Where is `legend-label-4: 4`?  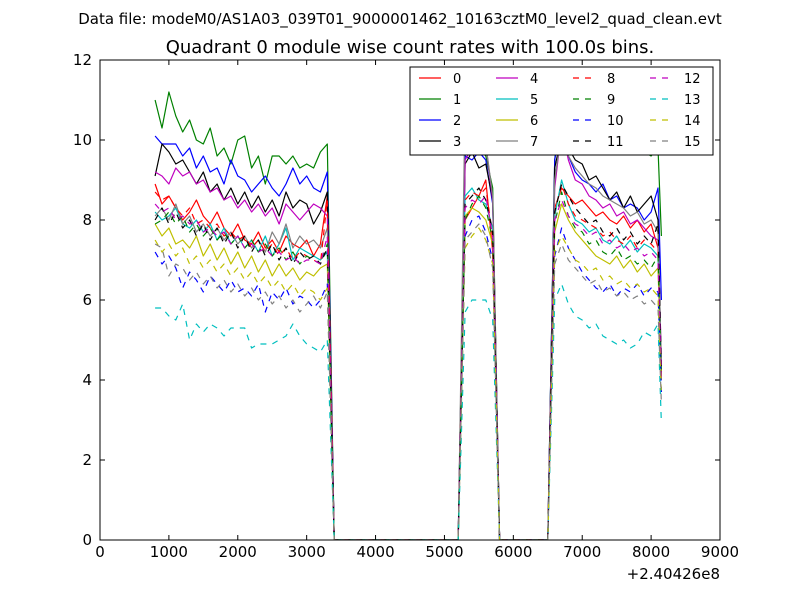 legend-label-4: 4 is located at coordinates (534, 79).